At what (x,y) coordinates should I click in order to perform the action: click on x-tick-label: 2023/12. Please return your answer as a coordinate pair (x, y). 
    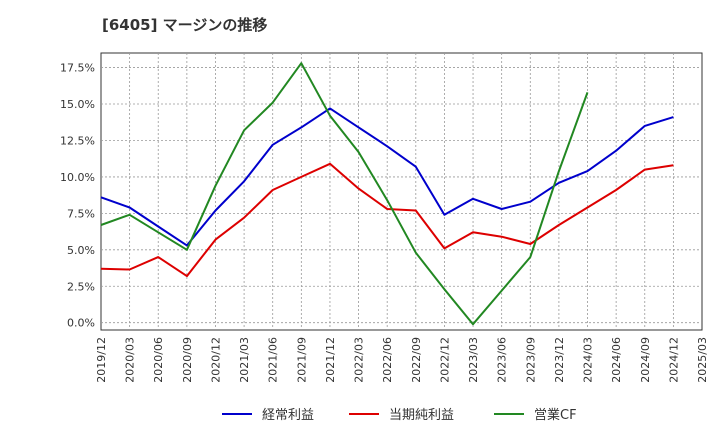
    Looking at the image, I should click on (559, 360).